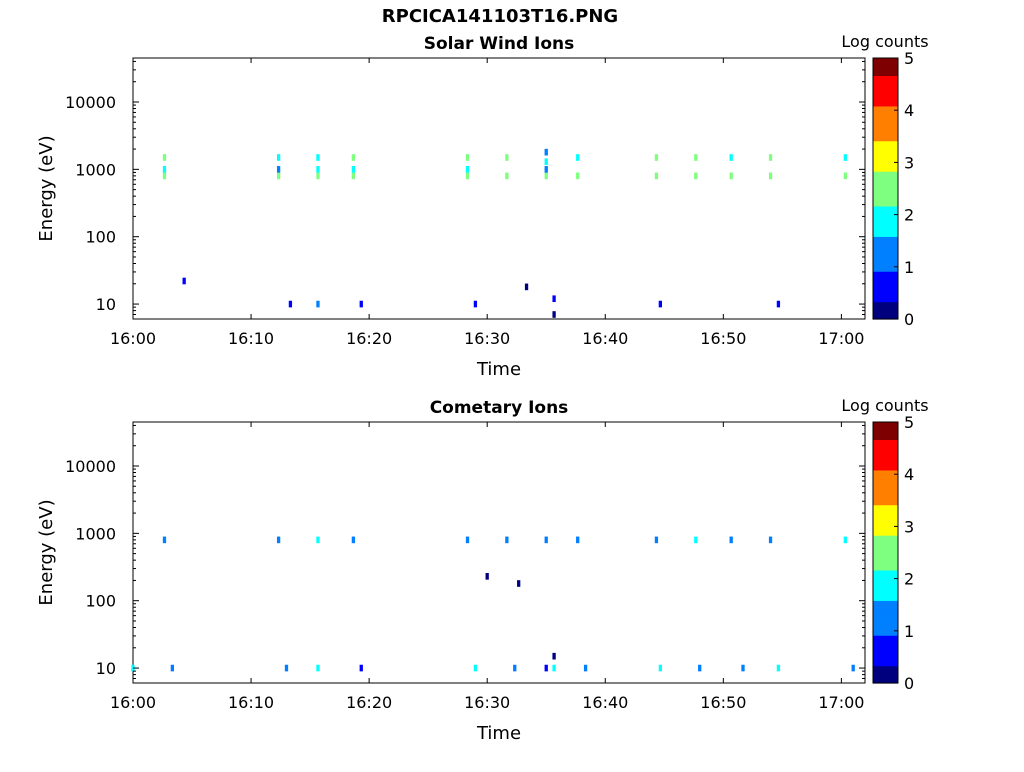  I want to click on x-tick-label: 17:00, so click(841, 702).